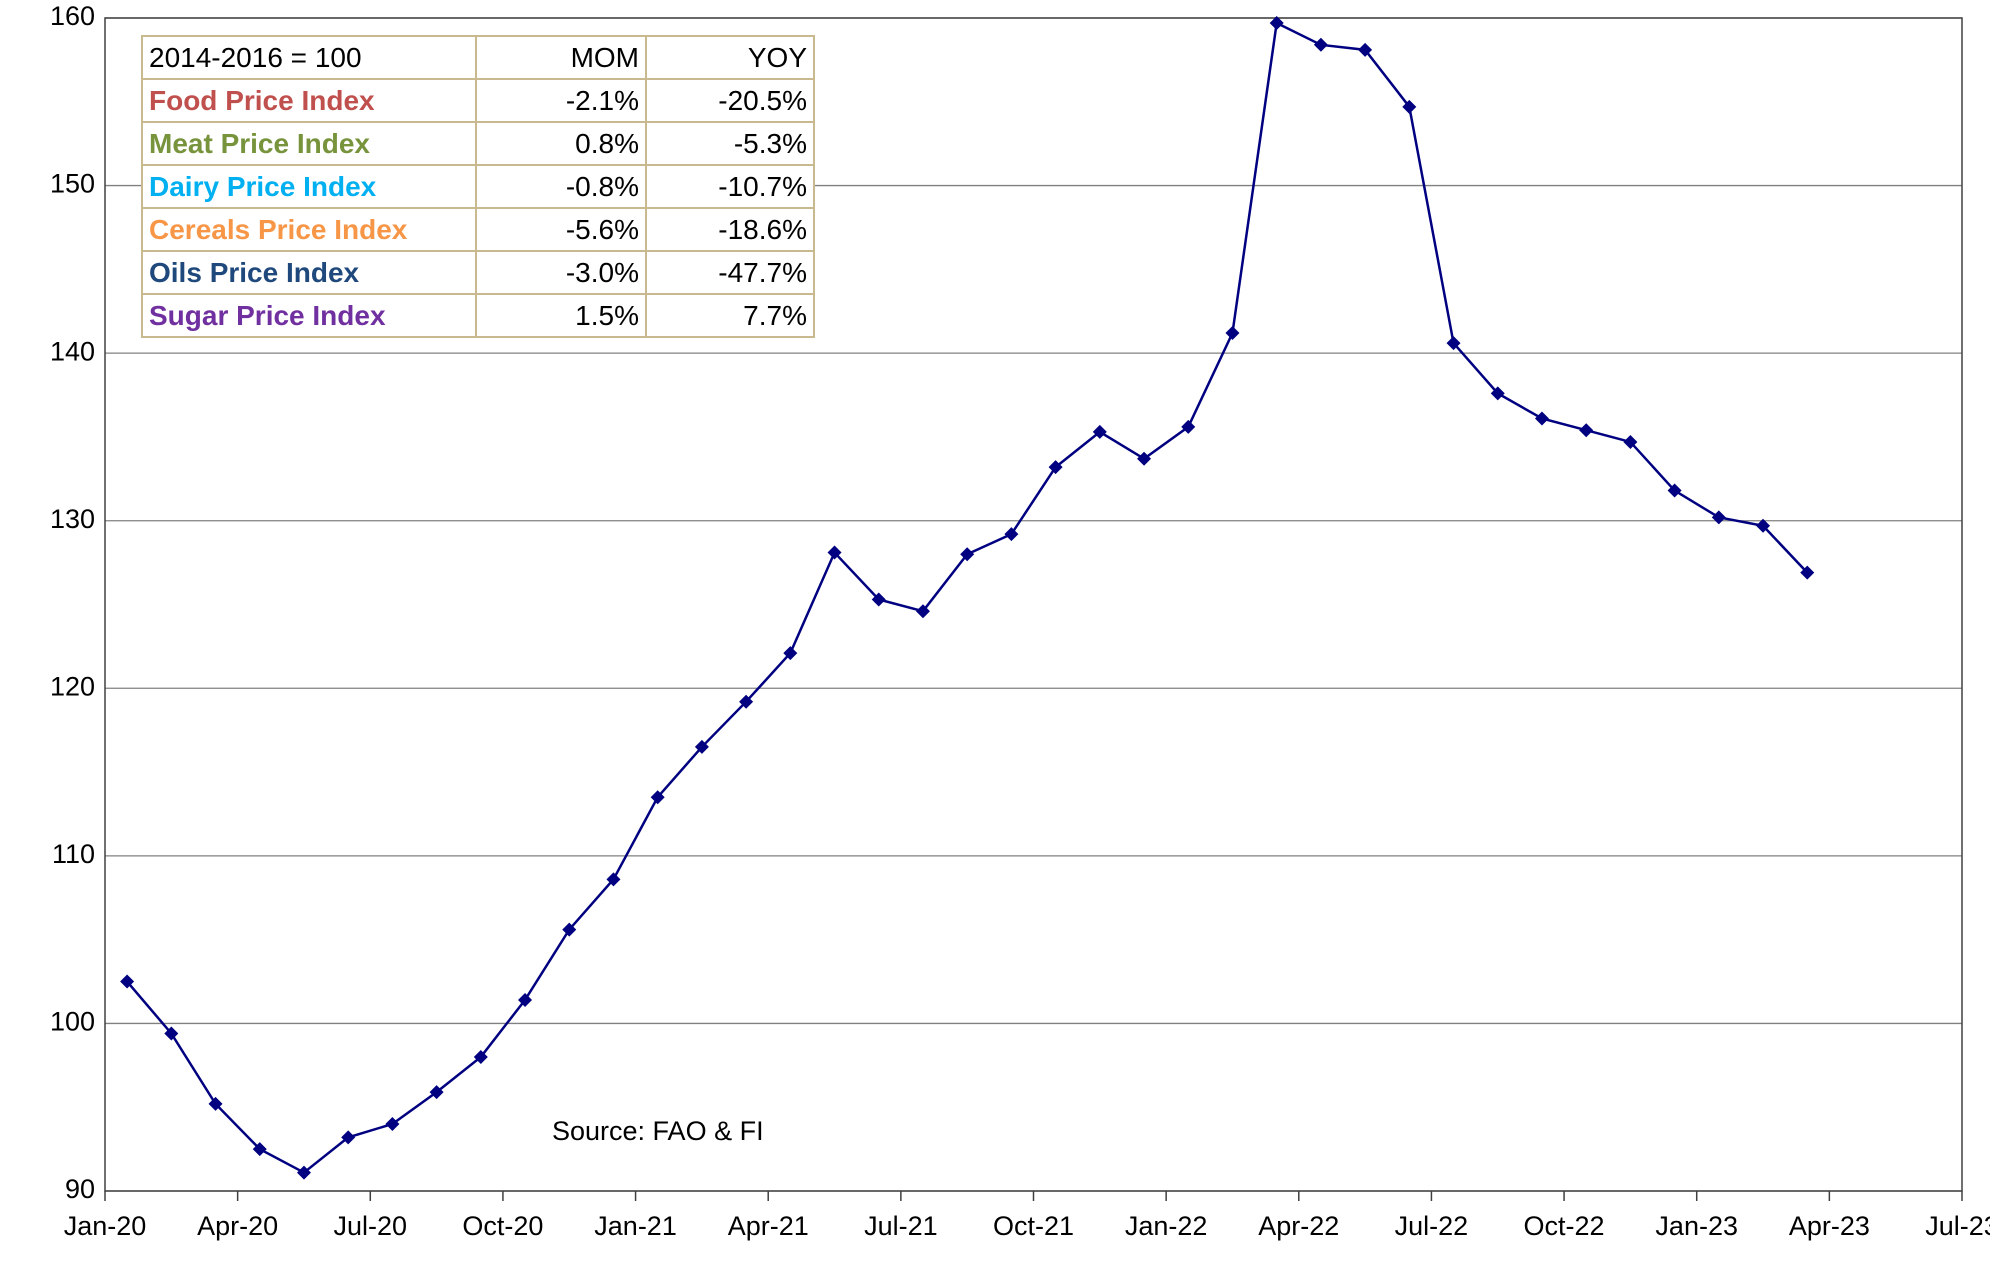 The image size is (1990, 1264). I want to click on table-row: Cereals Price Index -5.6% -18.6%, so click(478, 229).